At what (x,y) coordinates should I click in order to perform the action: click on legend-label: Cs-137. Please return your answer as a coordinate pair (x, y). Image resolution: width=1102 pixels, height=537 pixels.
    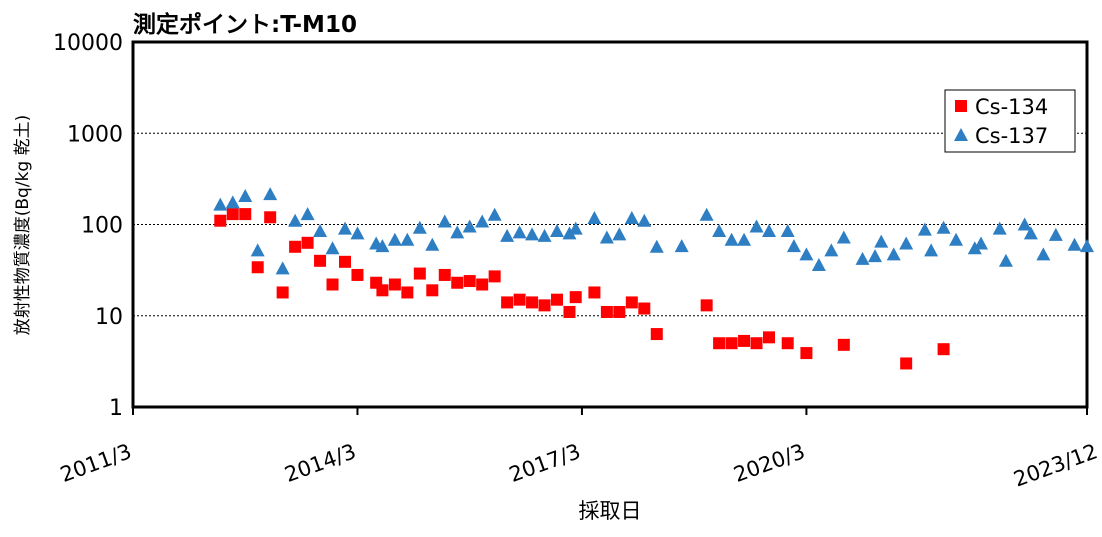
    Looking at the image, I should click on (1011, 136).